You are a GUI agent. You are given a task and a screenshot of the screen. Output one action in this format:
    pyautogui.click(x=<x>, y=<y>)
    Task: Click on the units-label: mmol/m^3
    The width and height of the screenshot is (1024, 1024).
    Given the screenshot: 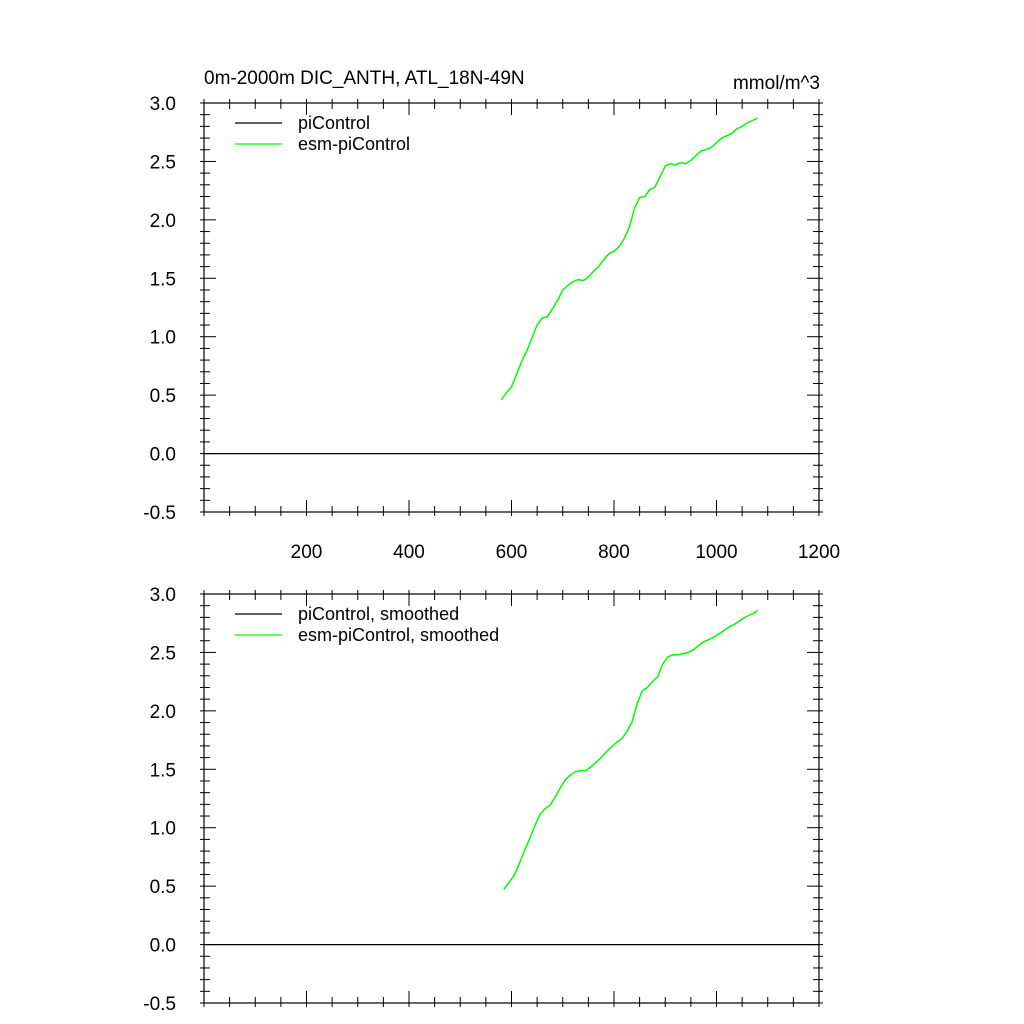 What is the action you would take?
    pyautogui.click(x=776, y=83)
    